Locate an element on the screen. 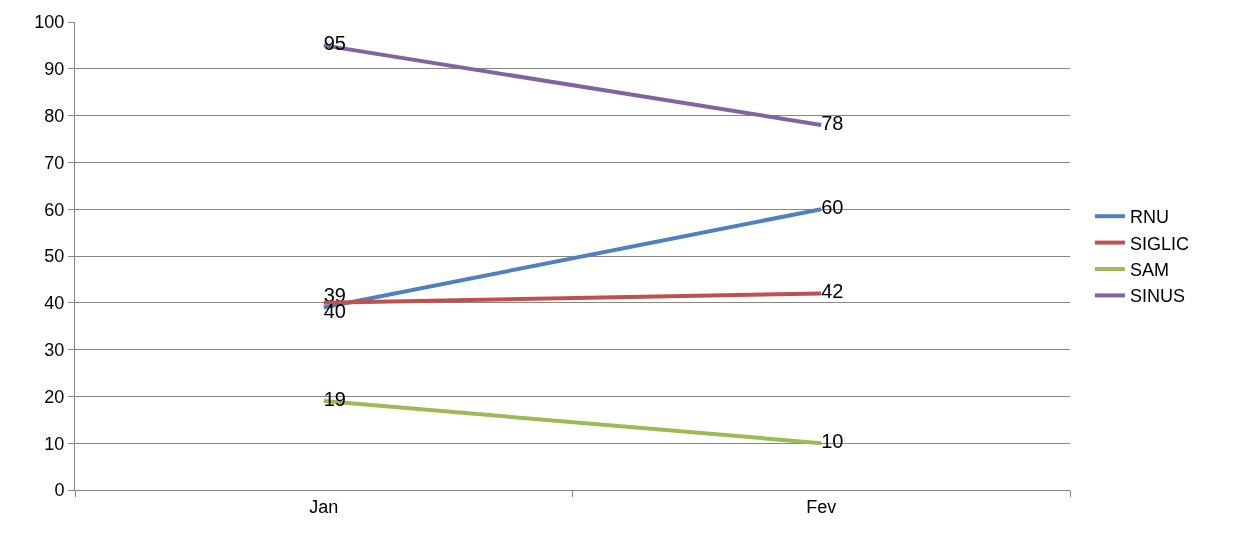  legend-label: SINUS is located at coordinates (1157, 296).